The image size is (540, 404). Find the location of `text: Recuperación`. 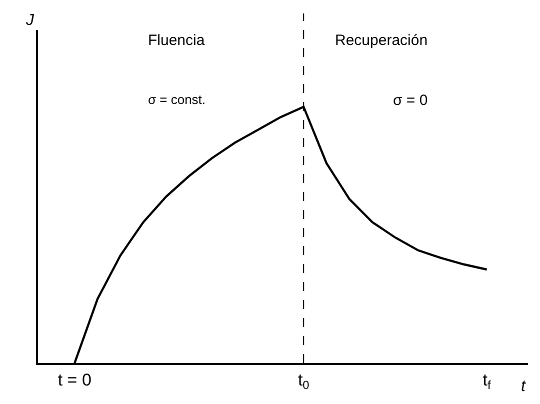

text: Recuperación is located at coordinates (381, 40).